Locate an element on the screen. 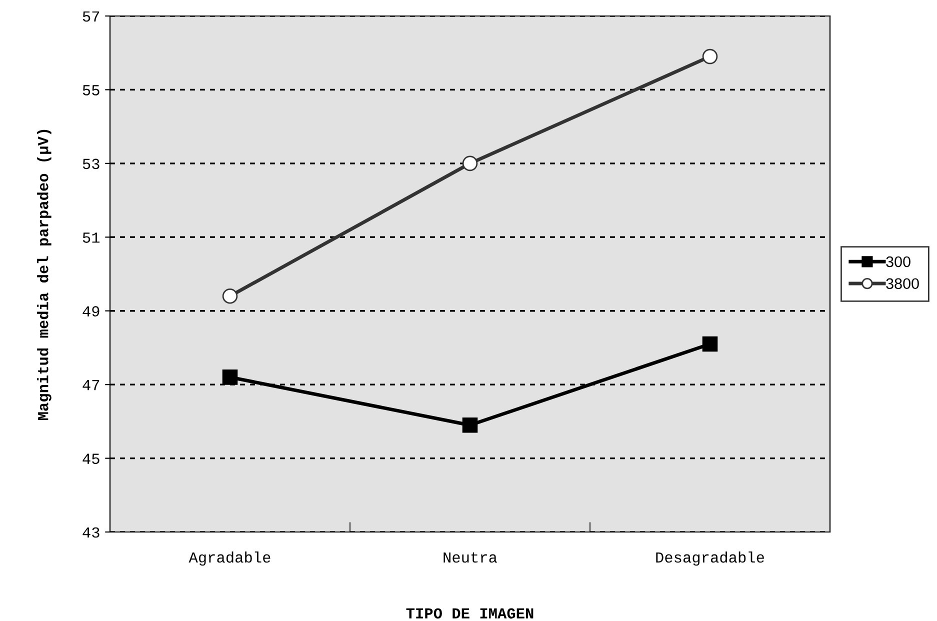 The width and height of the screenshot is (937, 621). x-axis-title: TIPO DE IMAGEN is located at coordinates (470, 613).